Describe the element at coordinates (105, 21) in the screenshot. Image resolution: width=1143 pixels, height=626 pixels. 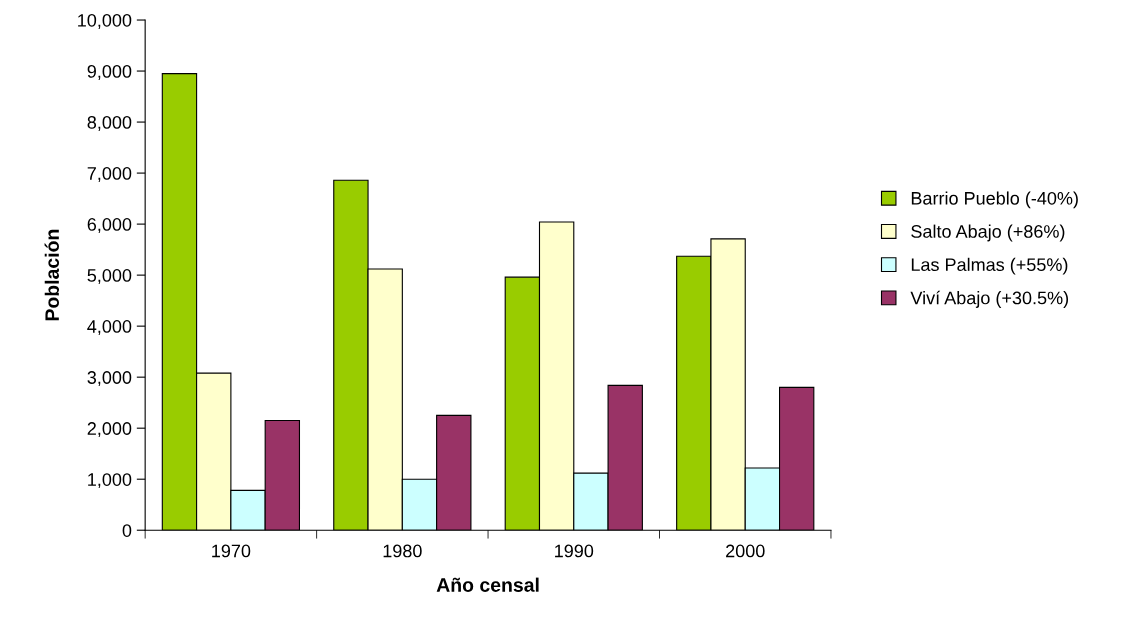
I see `y-tick-label: 10,000` at that location.